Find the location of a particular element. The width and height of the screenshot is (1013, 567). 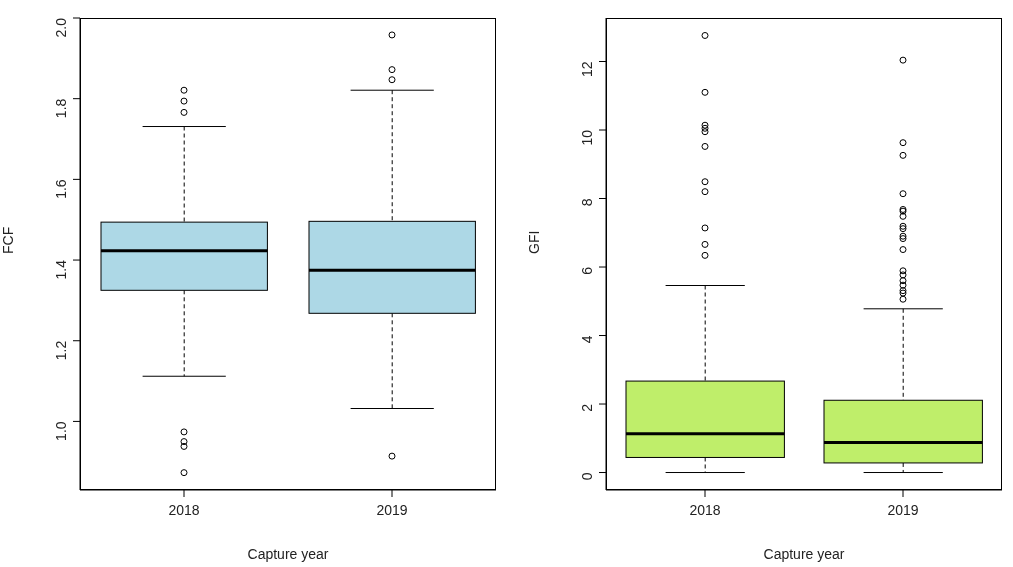

y-tick-label: 1.8 is located at coordinates (60, 108).